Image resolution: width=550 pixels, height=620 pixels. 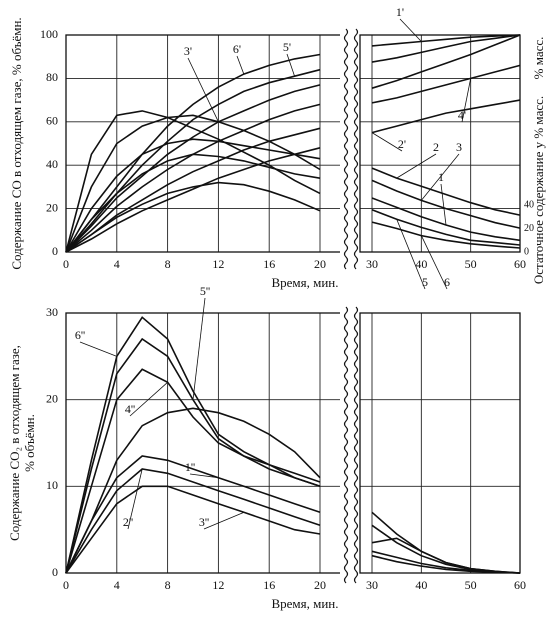 I want to click on curve-label: 3, so click(x=459, y=147).